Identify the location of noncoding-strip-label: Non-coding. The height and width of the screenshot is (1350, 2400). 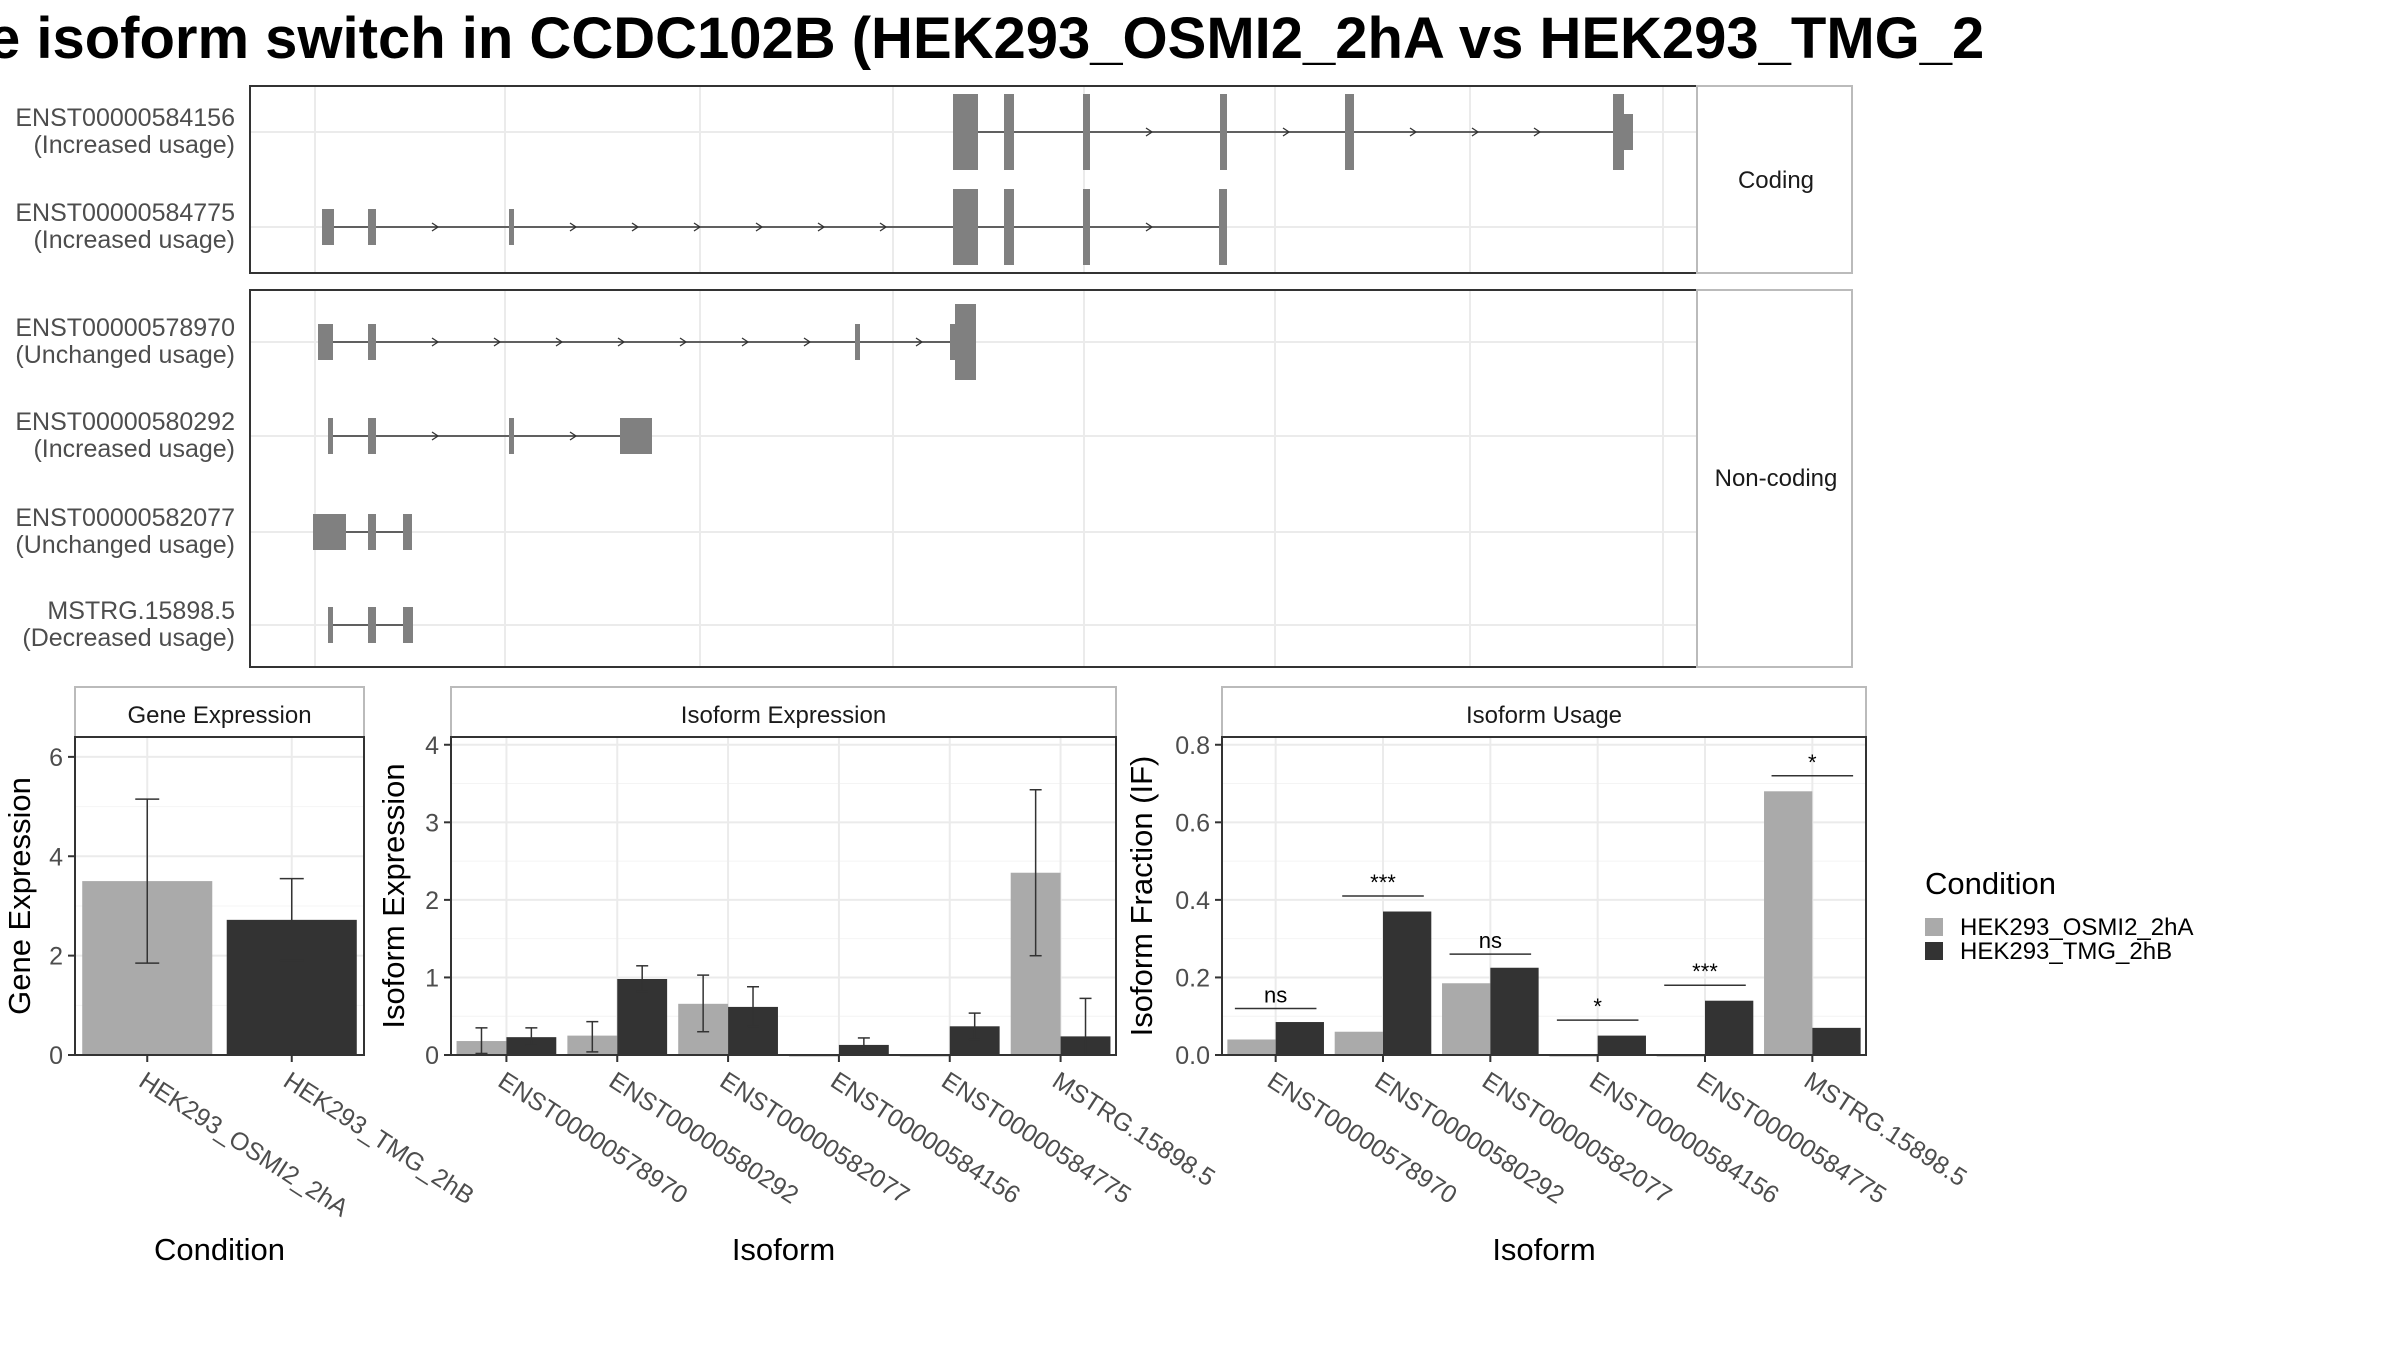
(1776, 478).